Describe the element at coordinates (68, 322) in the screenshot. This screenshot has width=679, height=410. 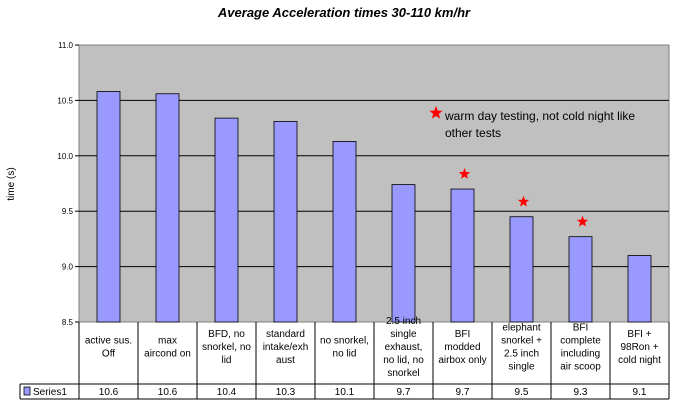
I see `y-tick-label: 8.5` at that location.